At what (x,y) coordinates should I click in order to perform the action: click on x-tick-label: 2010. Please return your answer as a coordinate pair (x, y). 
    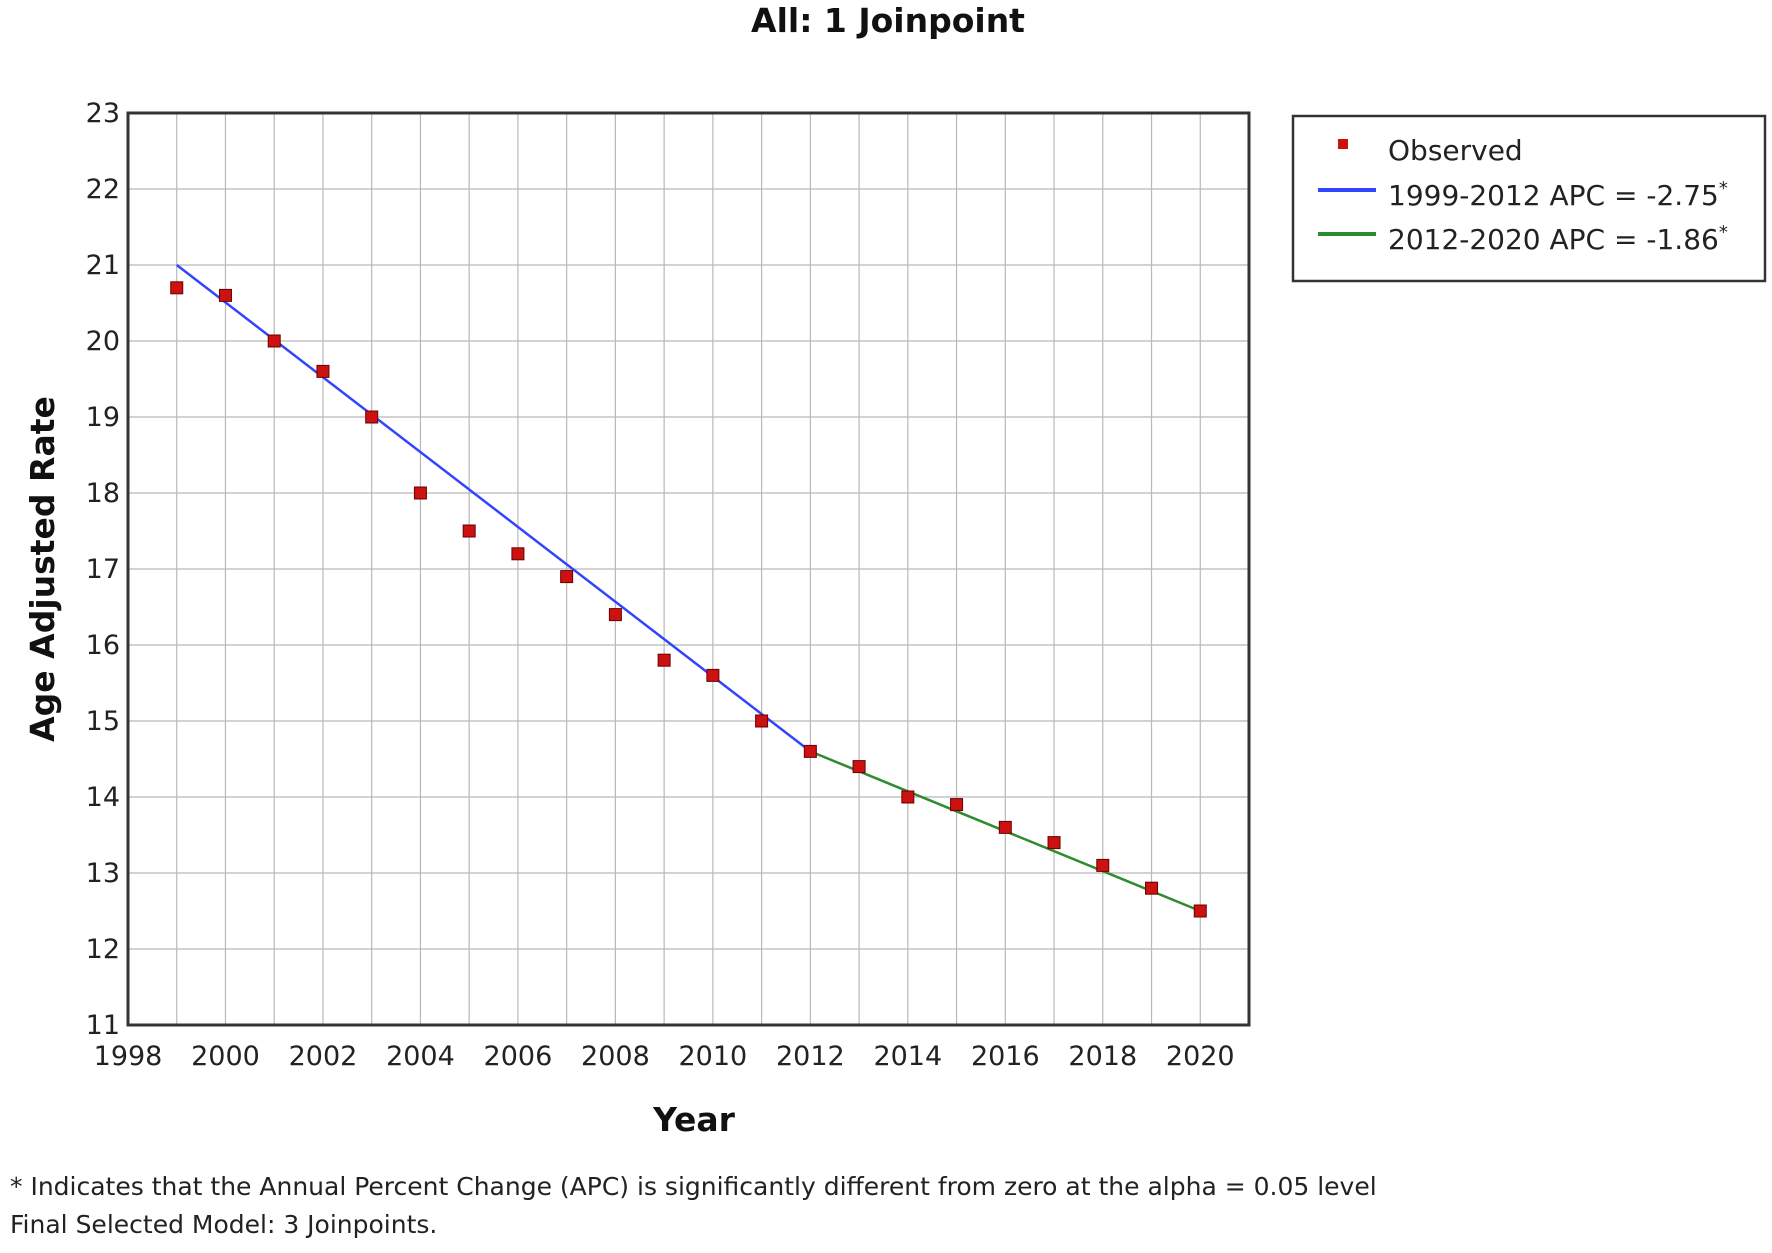
    Looking at the image, I should click on (713, 1056).